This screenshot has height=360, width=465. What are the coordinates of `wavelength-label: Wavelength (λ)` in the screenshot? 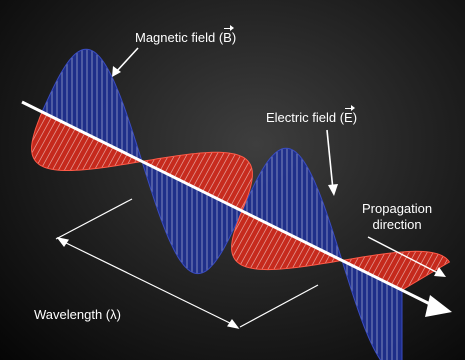 It's located at (77, 314).